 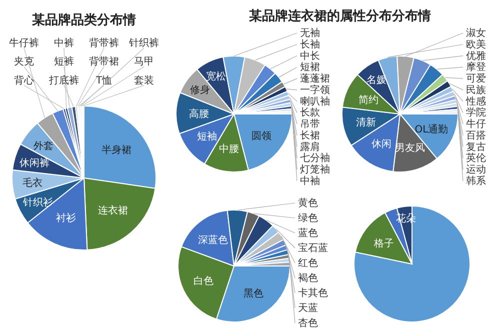 I want to click on slice-label: 名媛, so click(x=376, y=80).